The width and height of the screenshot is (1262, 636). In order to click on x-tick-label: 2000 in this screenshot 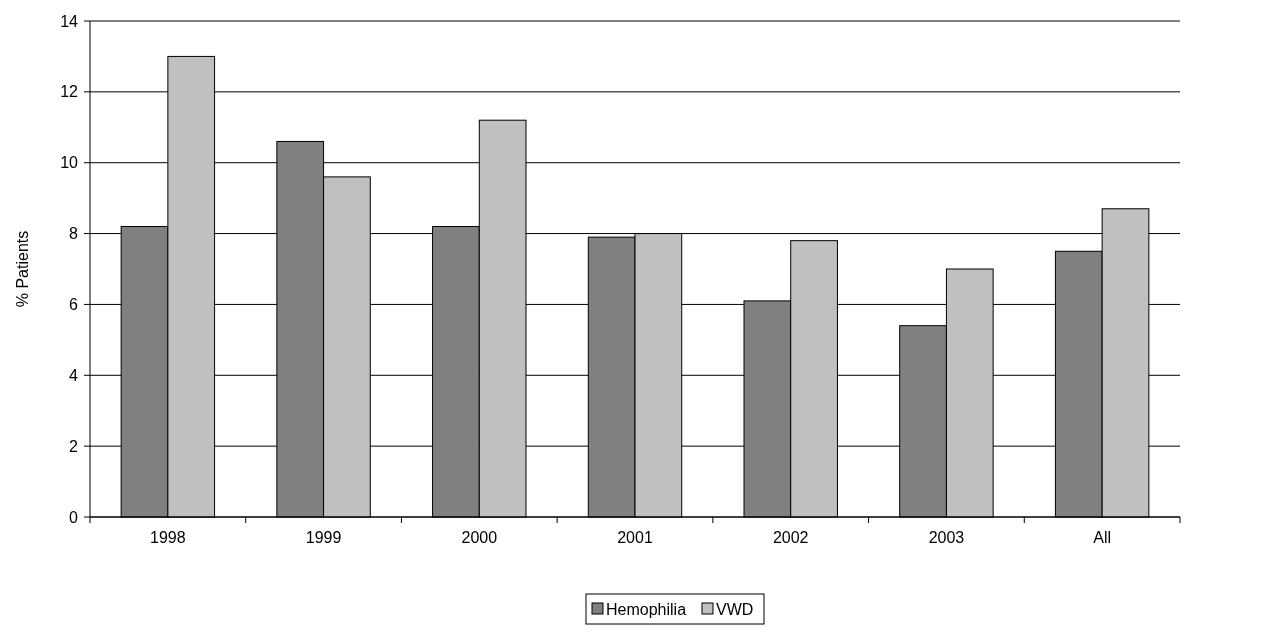, I will do `click(479, 537)`.